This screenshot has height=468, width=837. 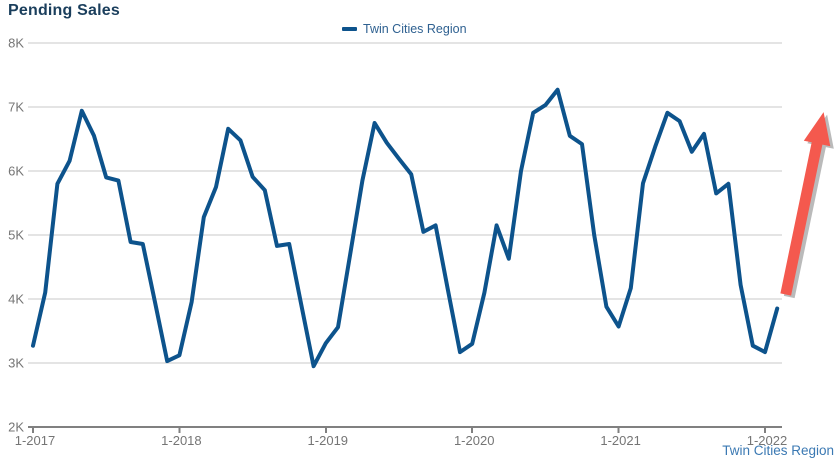 I want to click on x-tick-label: 1-2018, so click(x=181, y=440).